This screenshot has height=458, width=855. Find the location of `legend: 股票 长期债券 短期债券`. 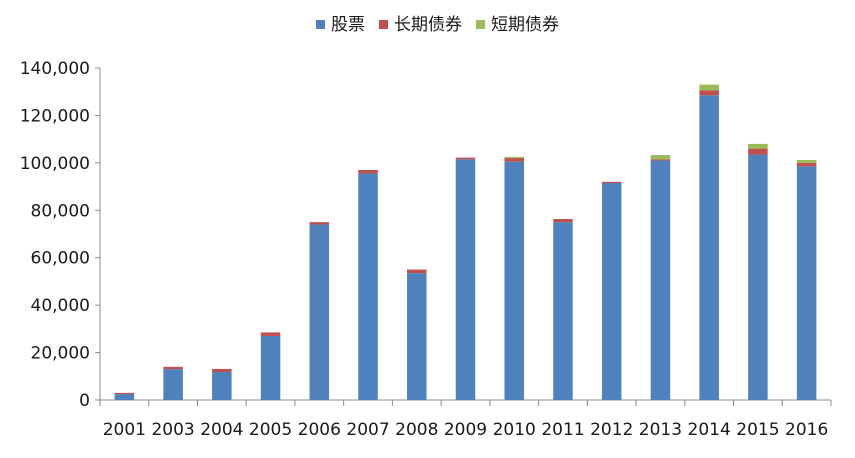

legend: 股票 长期债券 短期债券 is located at coordinates (437, 25).